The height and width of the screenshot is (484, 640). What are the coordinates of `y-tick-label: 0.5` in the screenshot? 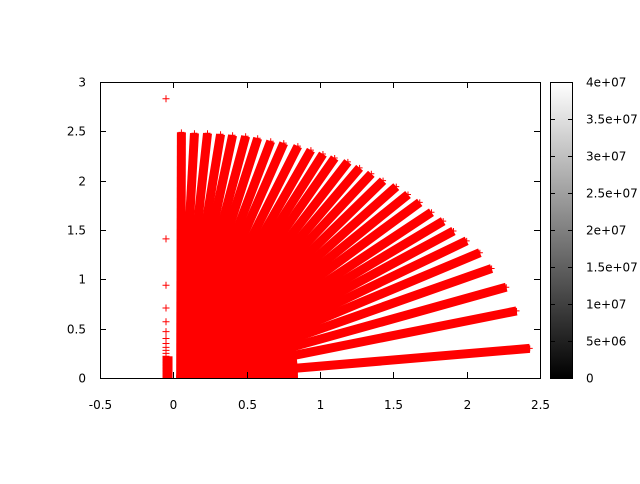 It's located at (76, 330).